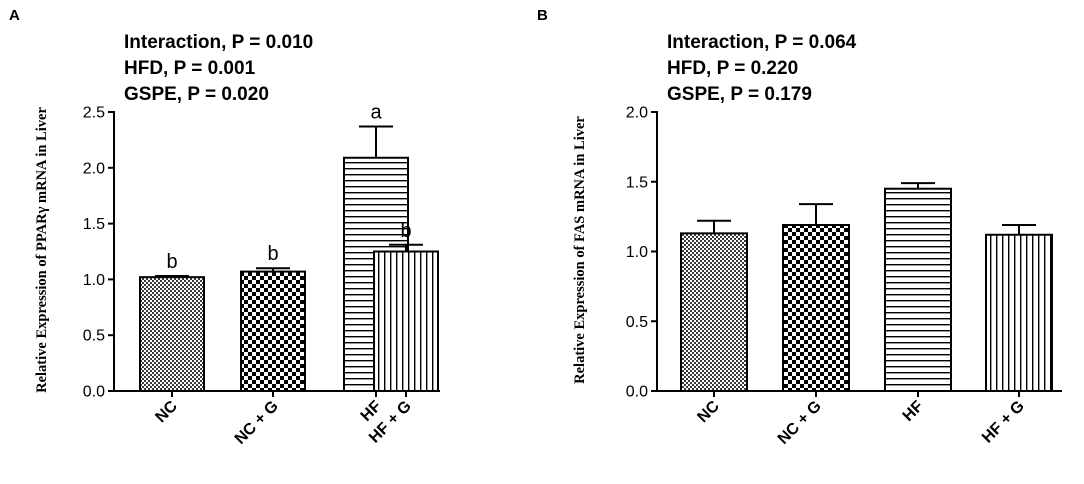  I want to click on stat-a-gspe: GSPE, P = 0.020, so click(196, 94).